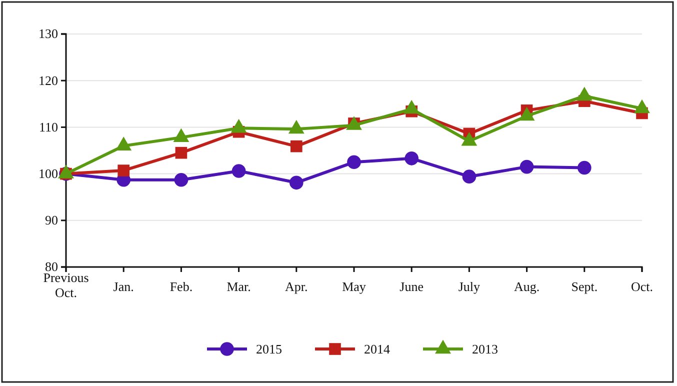 This screenshot has width=677, height=386. Describe the element at coordinates (584, 286) in the screenshot. I see `x-tick-label: Sept.` at that location.